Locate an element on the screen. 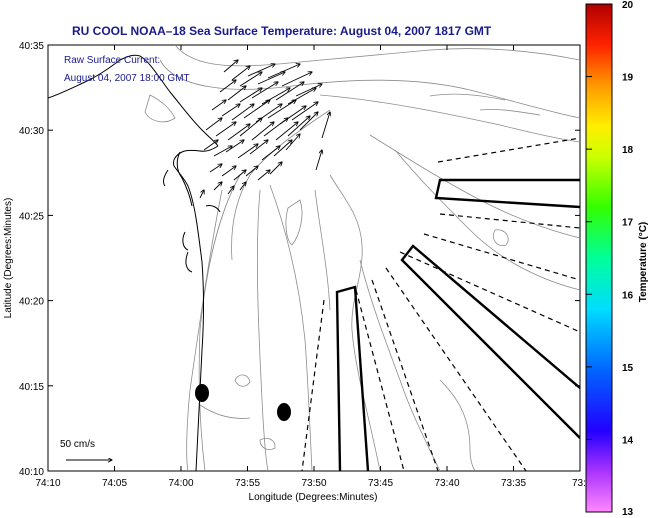 Image resolution: width=651 pixels, height=518 pixels. colorbar-tick-label: 13 is located at coordinates (628, 512).